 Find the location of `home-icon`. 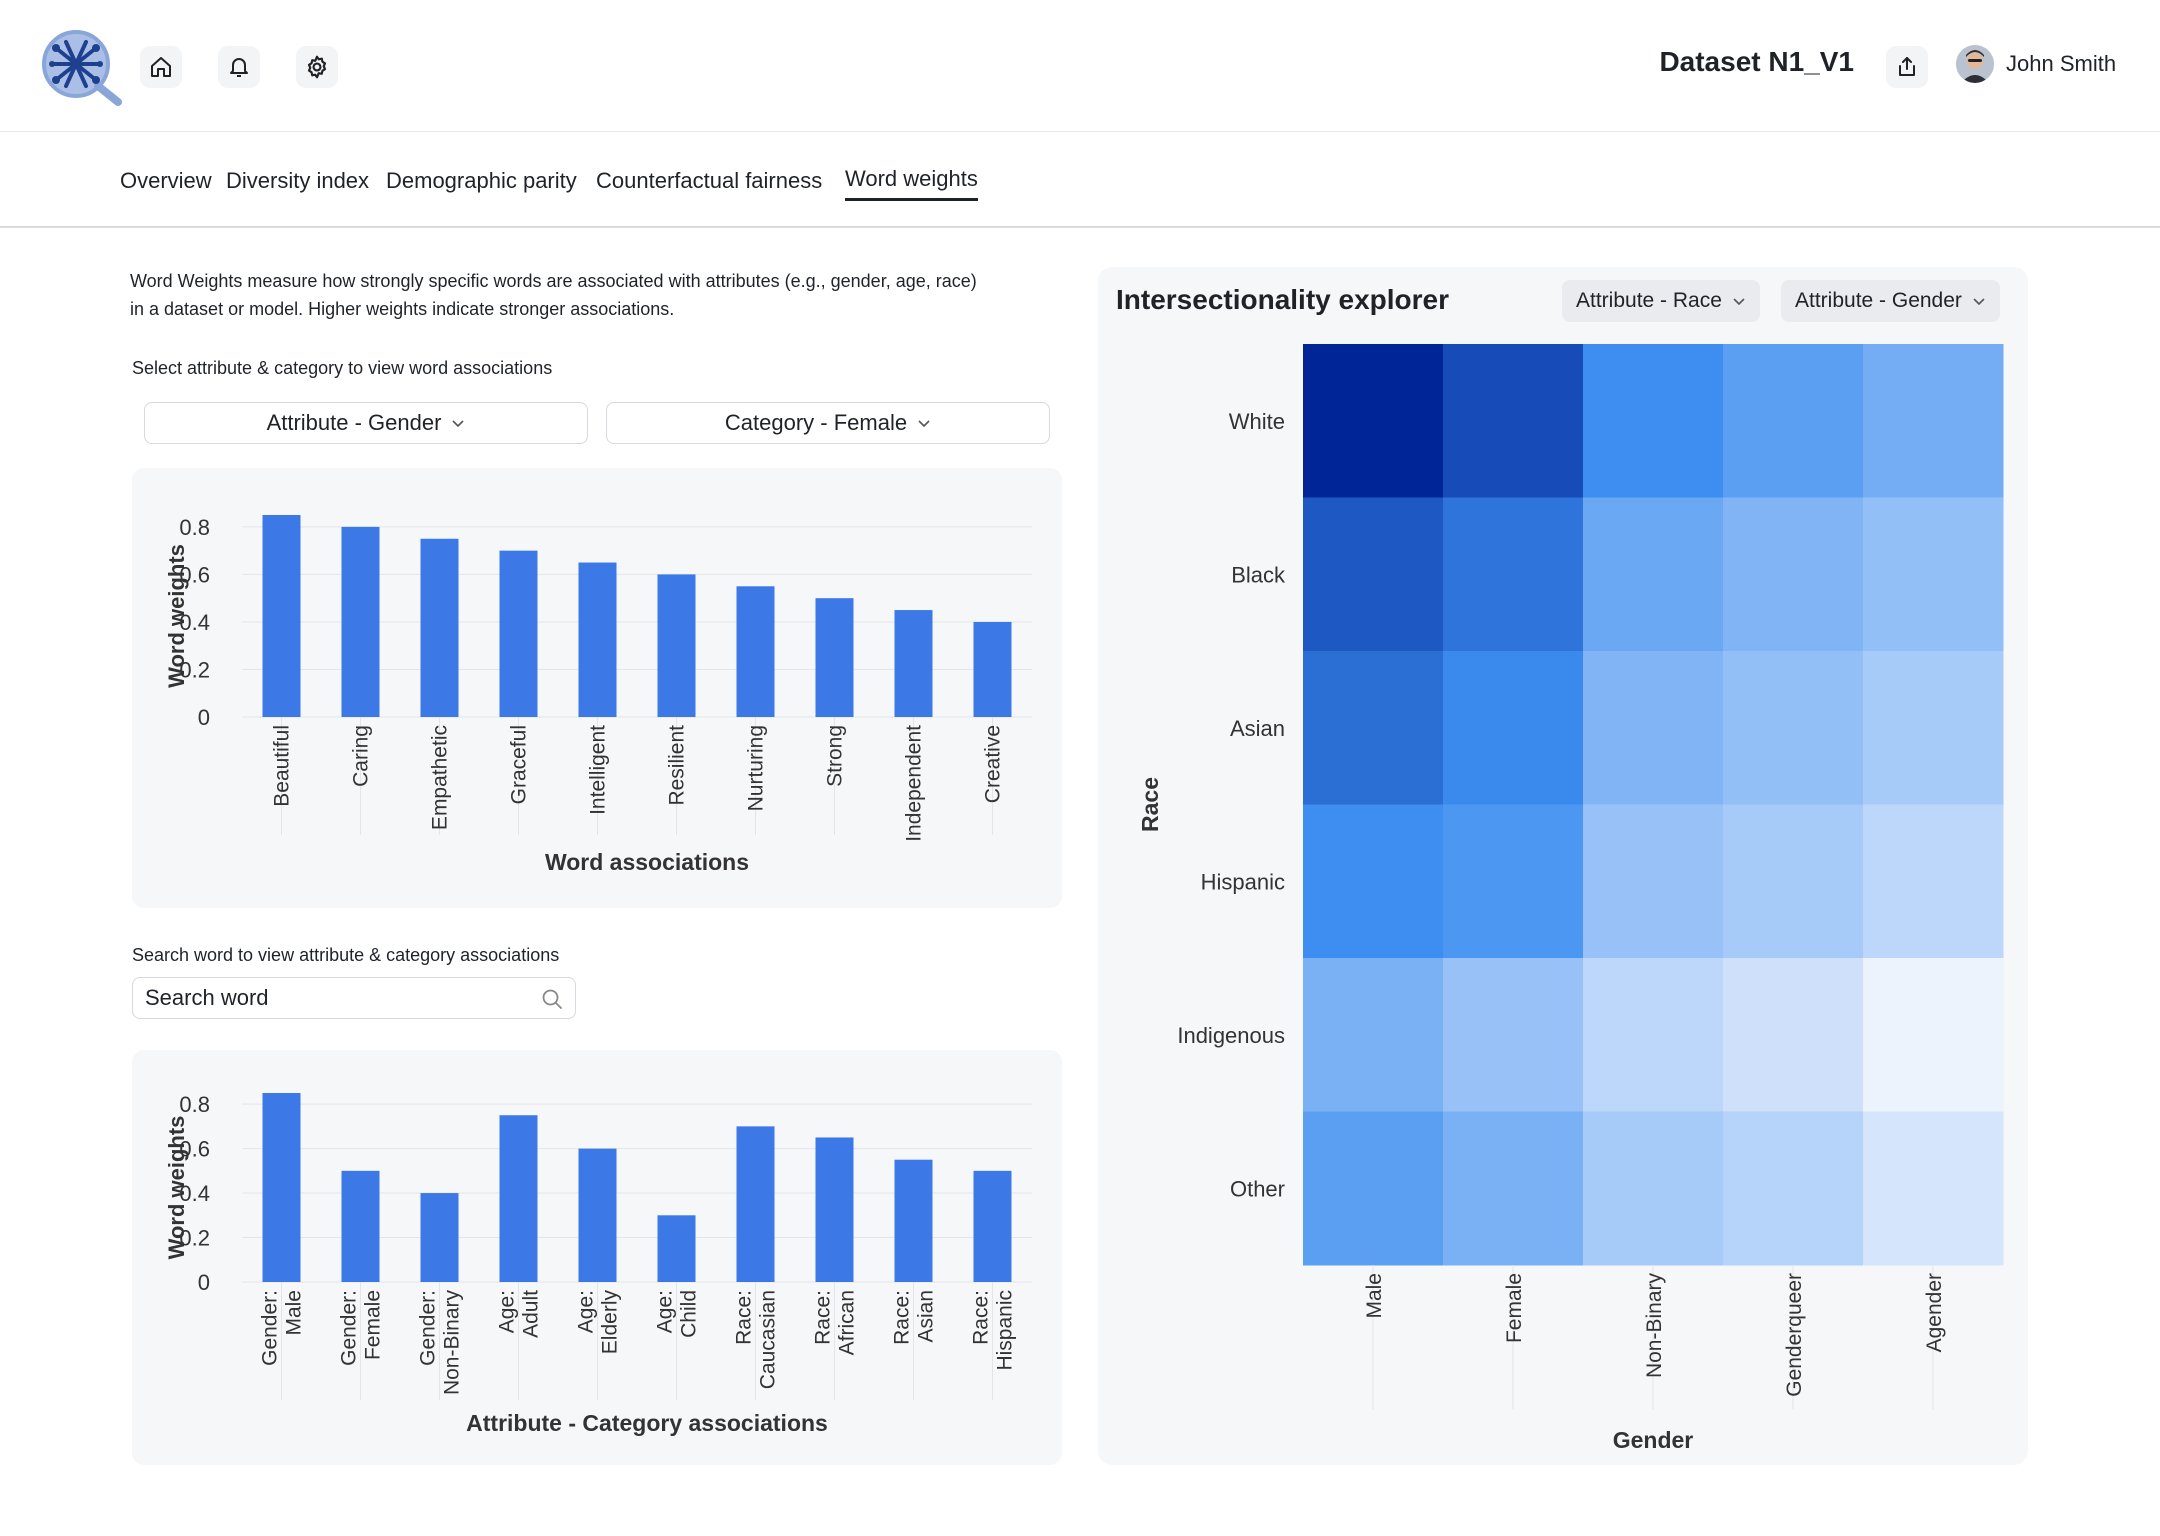

home-icon is located at coordinates (161, 67).